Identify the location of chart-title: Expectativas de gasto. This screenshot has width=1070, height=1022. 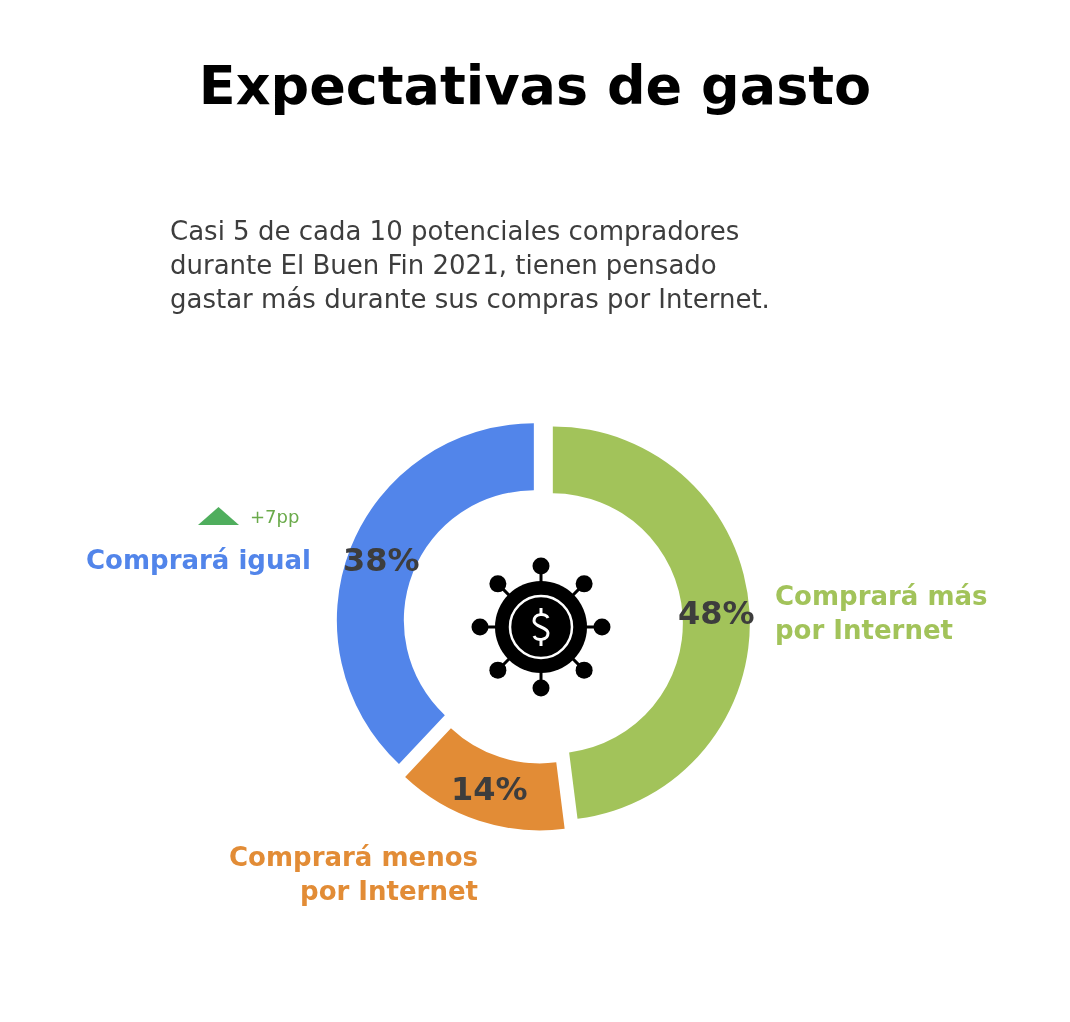
(535, 85).